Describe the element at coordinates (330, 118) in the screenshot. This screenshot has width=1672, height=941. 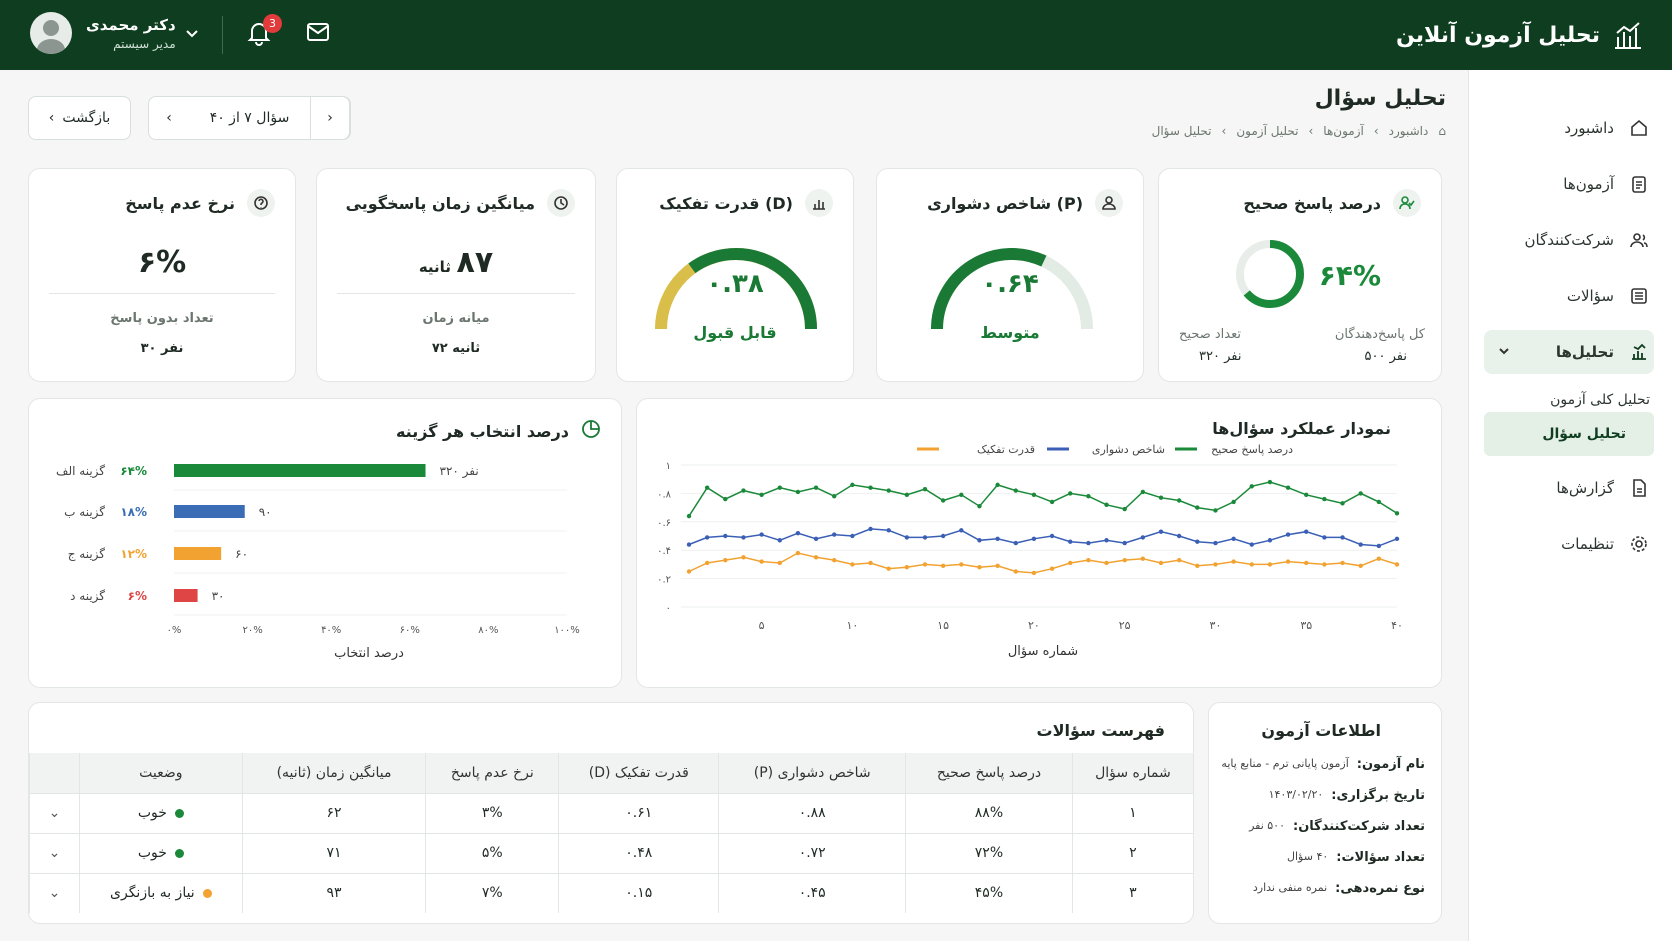
I see `next-question-button: ›` at that location.